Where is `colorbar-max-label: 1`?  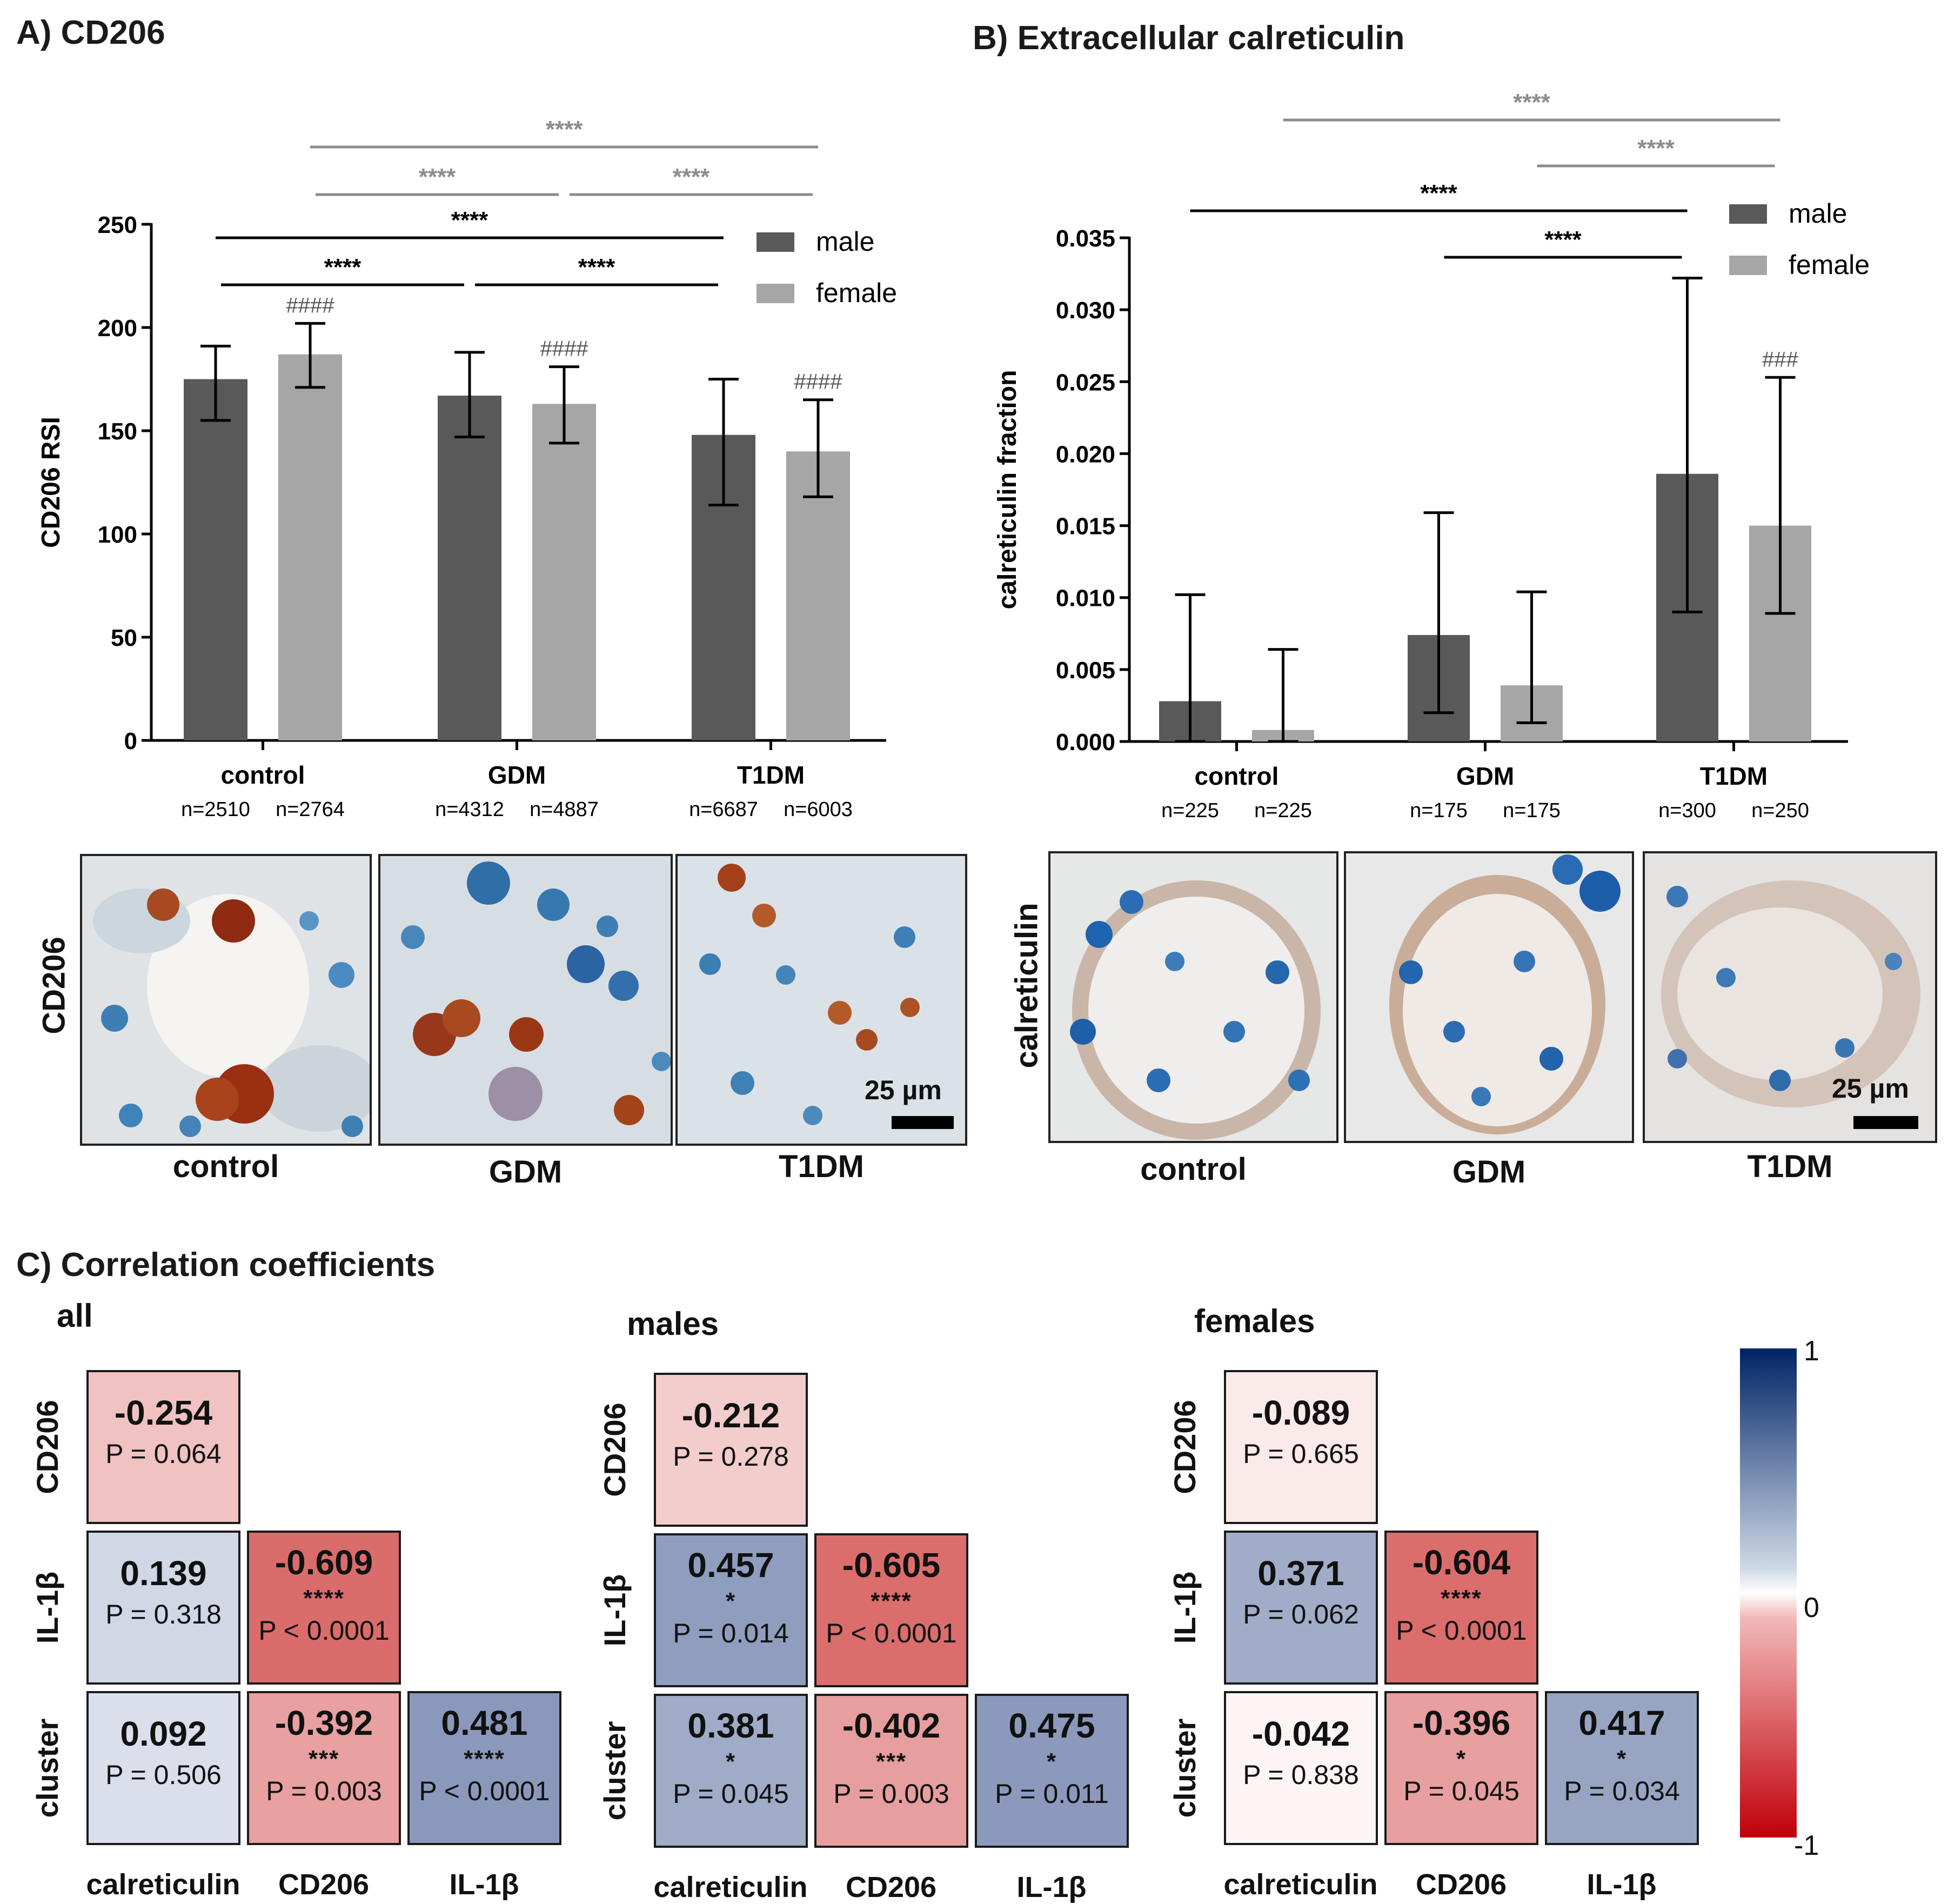 colorbar-max-label: 1 is located at coordinates (1811, 1351).